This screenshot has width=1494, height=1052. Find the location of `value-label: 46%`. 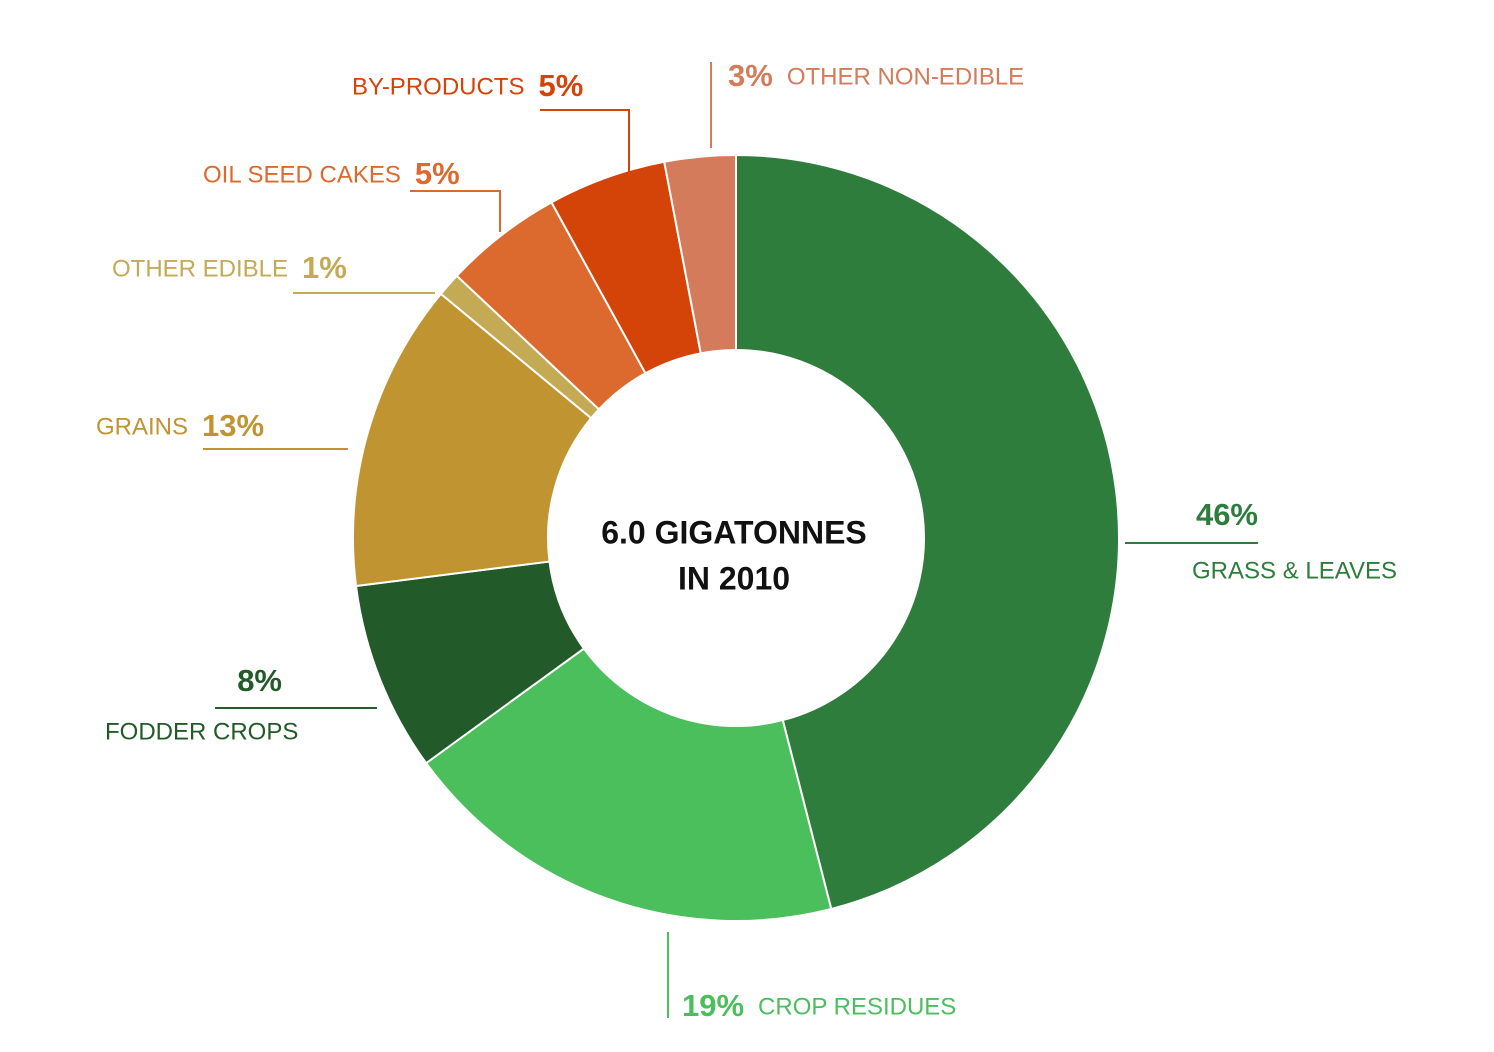

value-label: 46% is located at coordinates (1227, 514).